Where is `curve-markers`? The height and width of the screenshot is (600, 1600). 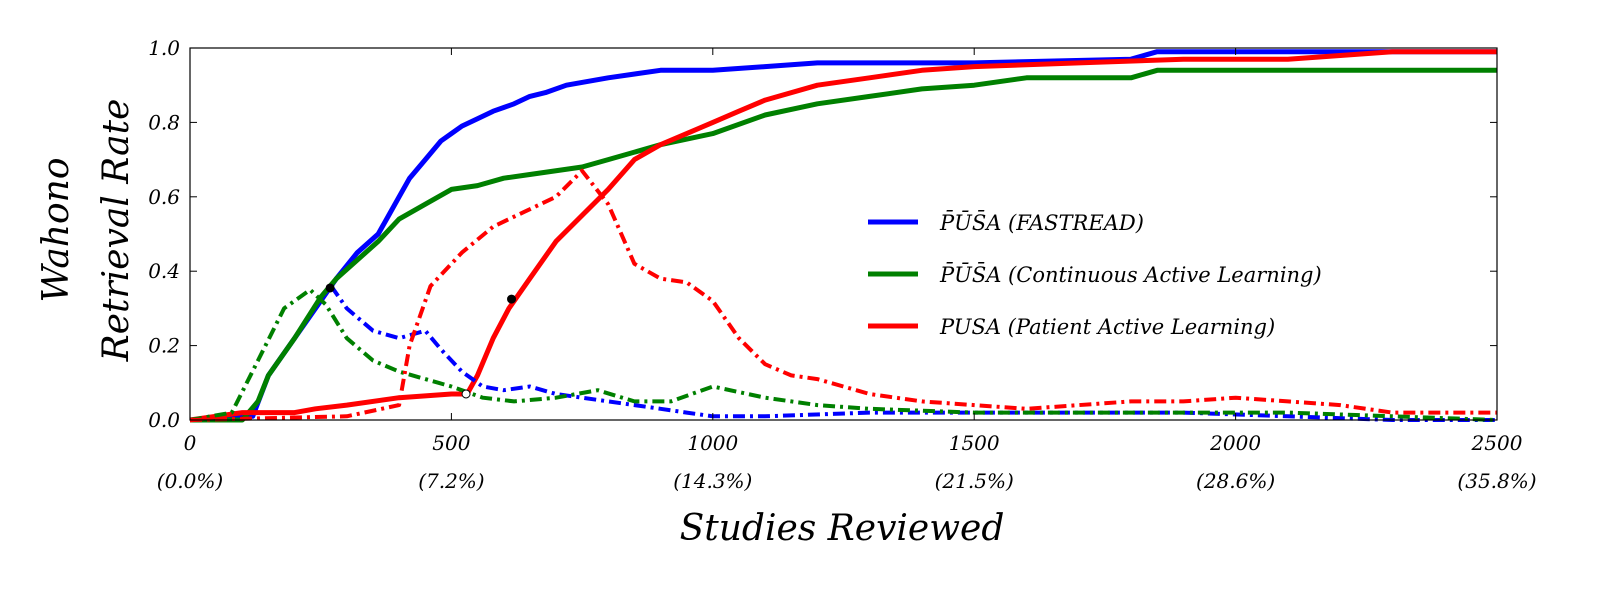 curve-markers is located at coordinates (421, 341).